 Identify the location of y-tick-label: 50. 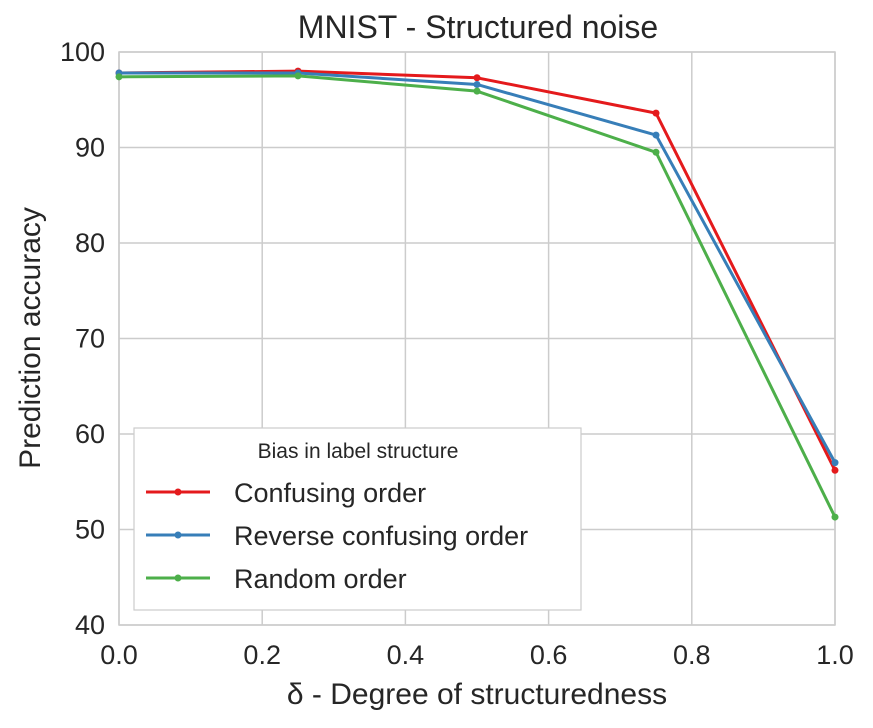
(90, 530).